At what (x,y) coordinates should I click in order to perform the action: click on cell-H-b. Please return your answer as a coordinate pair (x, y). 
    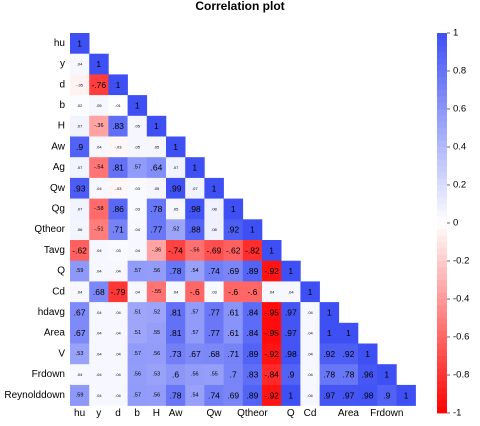
    Looking at the image, I should click on (137, 126).